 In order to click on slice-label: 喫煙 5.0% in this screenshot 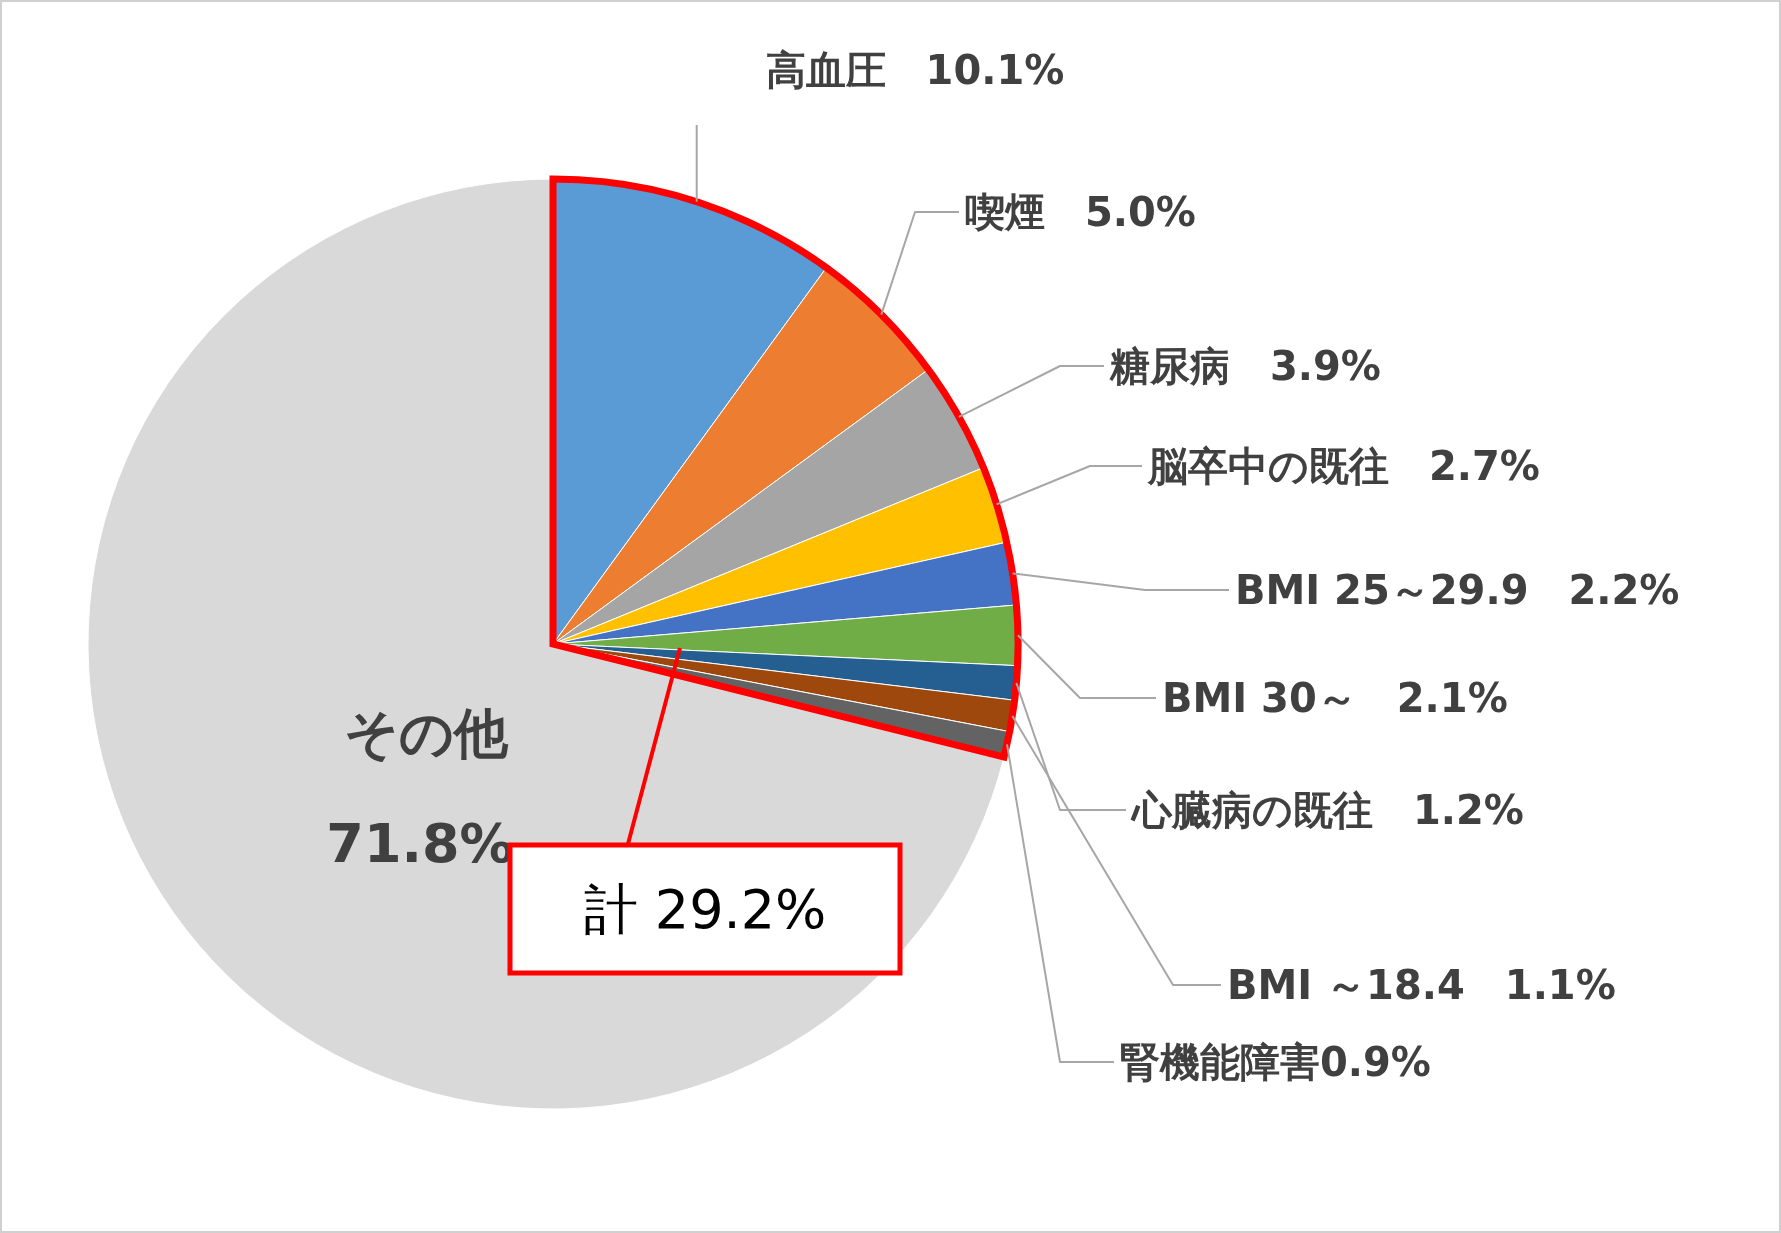, I will do `click(1080, 212)`.